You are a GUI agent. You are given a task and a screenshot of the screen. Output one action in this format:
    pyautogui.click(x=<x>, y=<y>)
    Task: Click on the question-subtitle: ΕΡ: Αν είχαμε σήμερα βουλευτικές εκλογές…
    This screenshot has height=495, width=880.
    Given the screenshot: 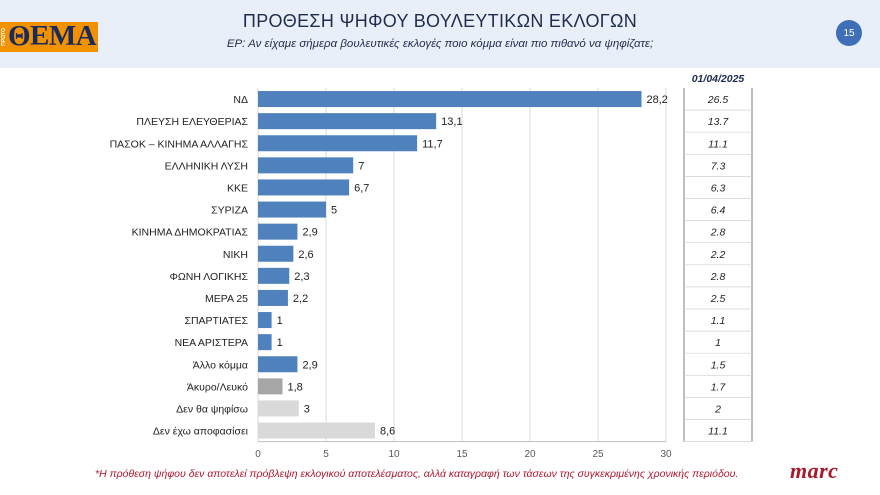 What is the action you would take?
    pyautogui.click(x=440, y=44)
    